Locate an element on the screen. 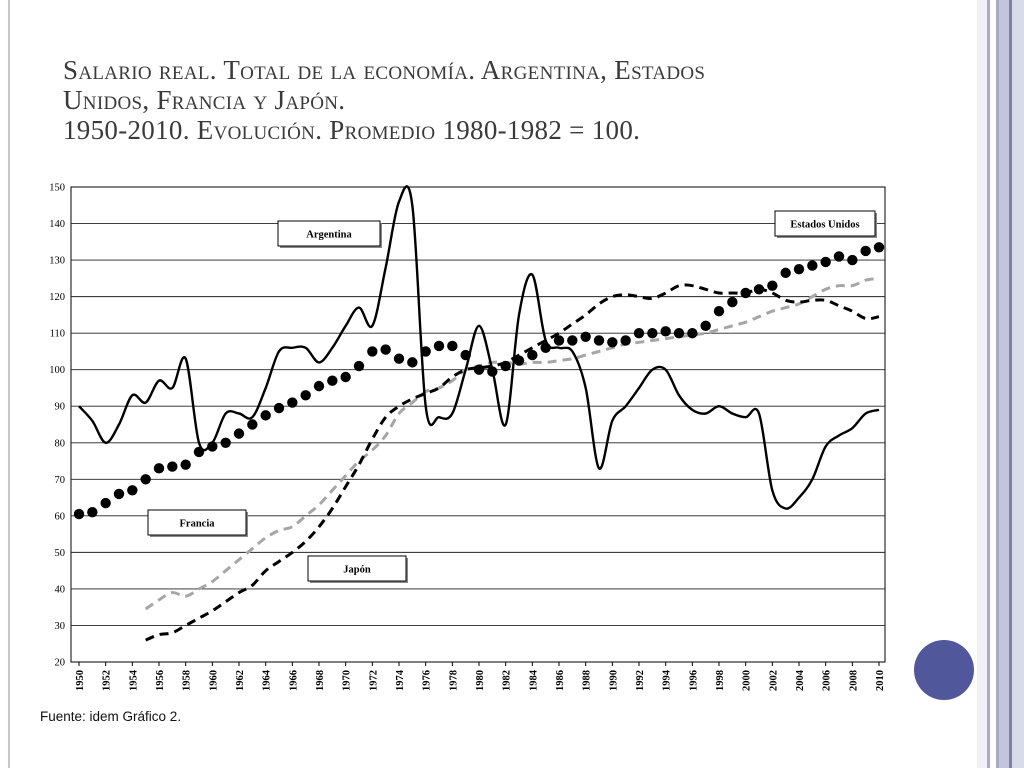  point-estados-unidos-2005 is located at coordinates (812, 265).